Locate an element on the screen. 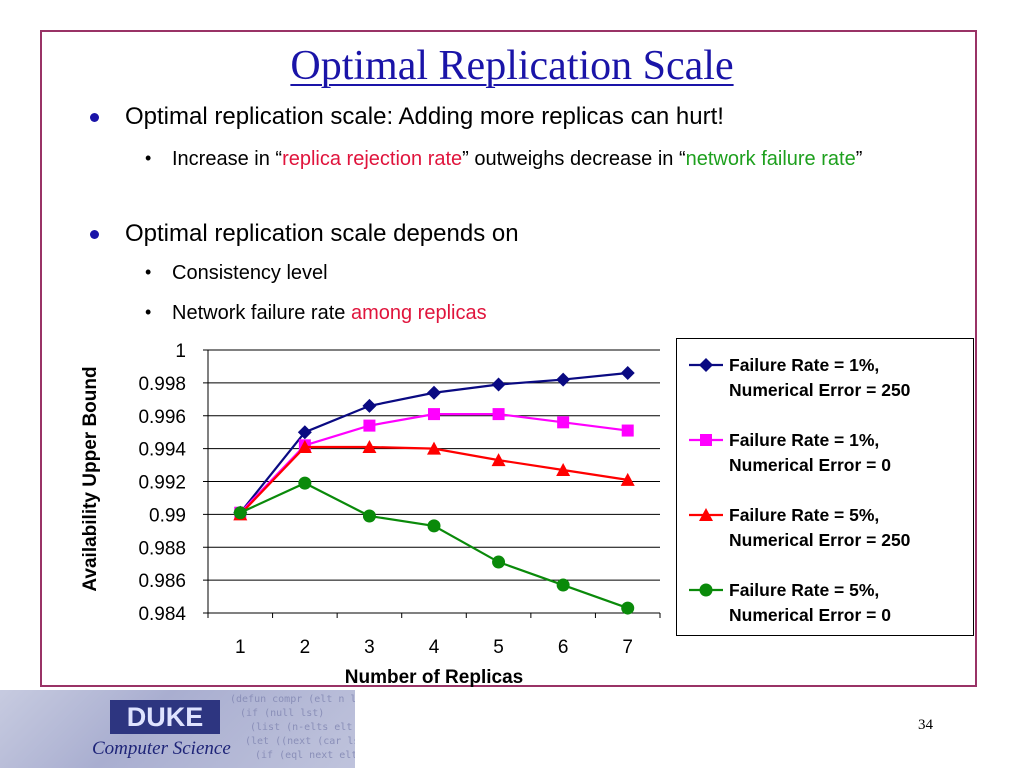 The image size is (1024, 768). x-tick-label: 1 is located at coordinates (240, 647).